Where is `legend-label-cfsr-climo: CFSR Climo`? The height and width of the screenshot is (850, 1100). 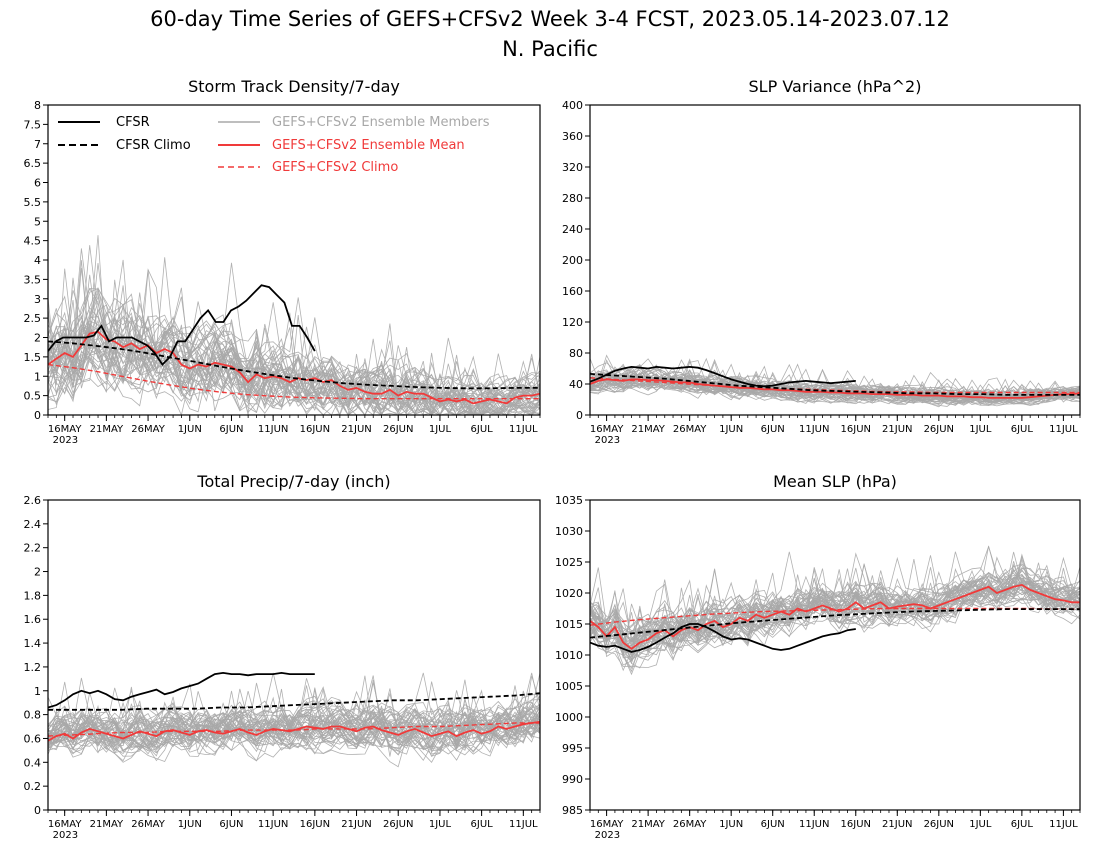 legend-label-cfsr-climo: CFSR Climo is located at coordinates (153, 145).